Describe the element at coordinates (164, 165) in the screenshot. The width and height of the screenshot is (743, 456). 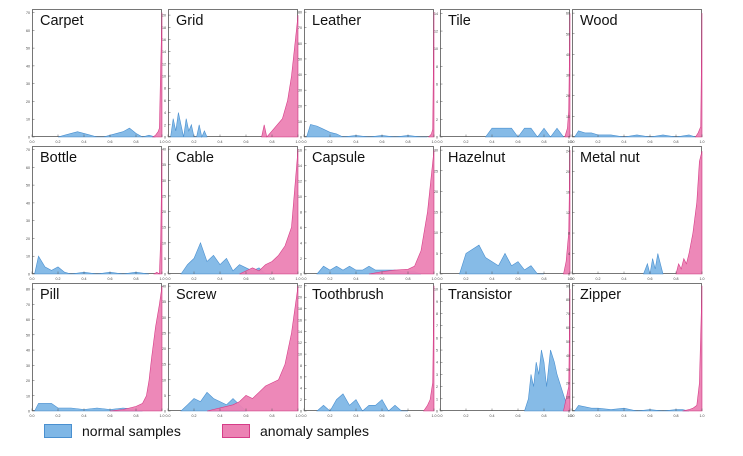
I see `y-tick-label: 35` at that location.